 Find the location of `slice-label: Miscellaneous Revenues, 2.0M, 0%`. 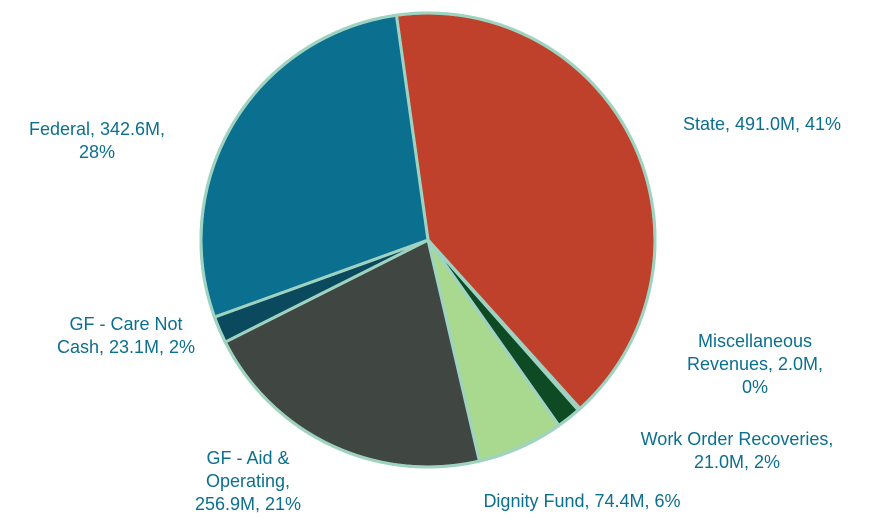

slice-label: Miscellaneous Revenues, 2.0M, 0% is located at coordinates (755, 364).